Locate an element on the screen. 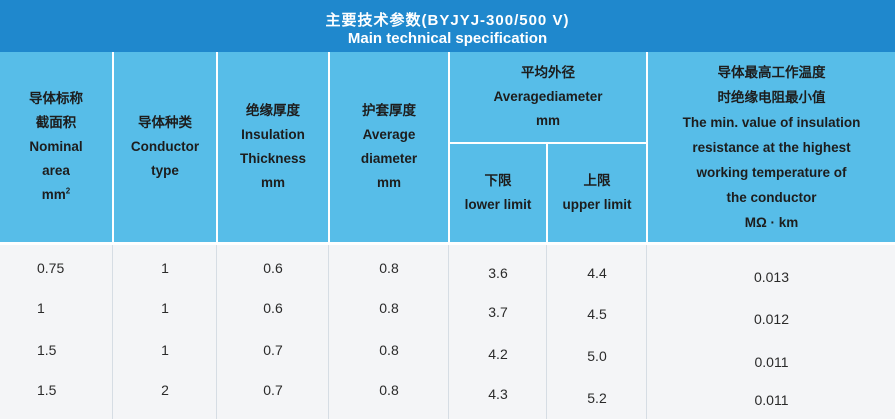 This screenshot has height=419, width=895. cell-upper-limit: 4.5 is located at coordinates (597, 314).